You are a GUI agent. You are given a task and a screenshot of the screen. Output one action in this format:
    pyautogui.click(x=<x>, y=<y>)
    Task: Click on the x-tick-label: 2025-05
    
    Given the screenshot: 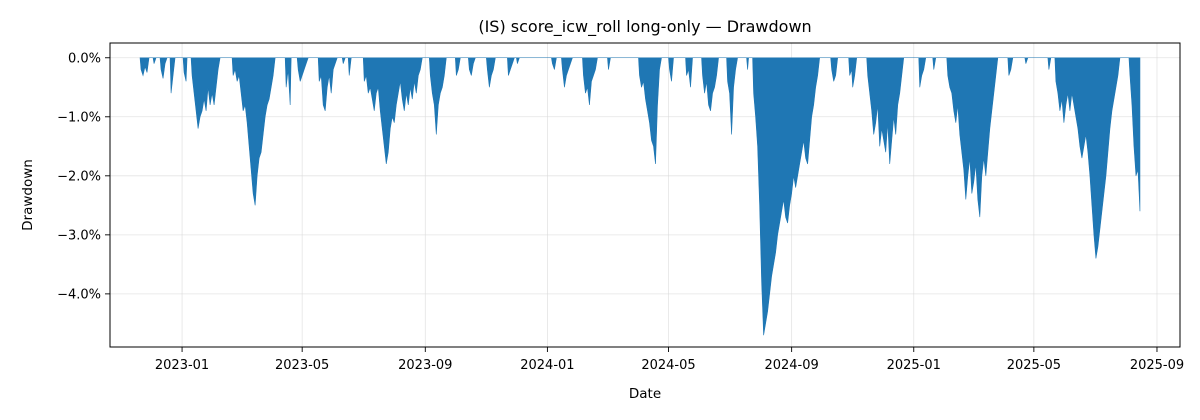 What is the action you would take?
    pyautogui.click(x=1034, y=365)
    